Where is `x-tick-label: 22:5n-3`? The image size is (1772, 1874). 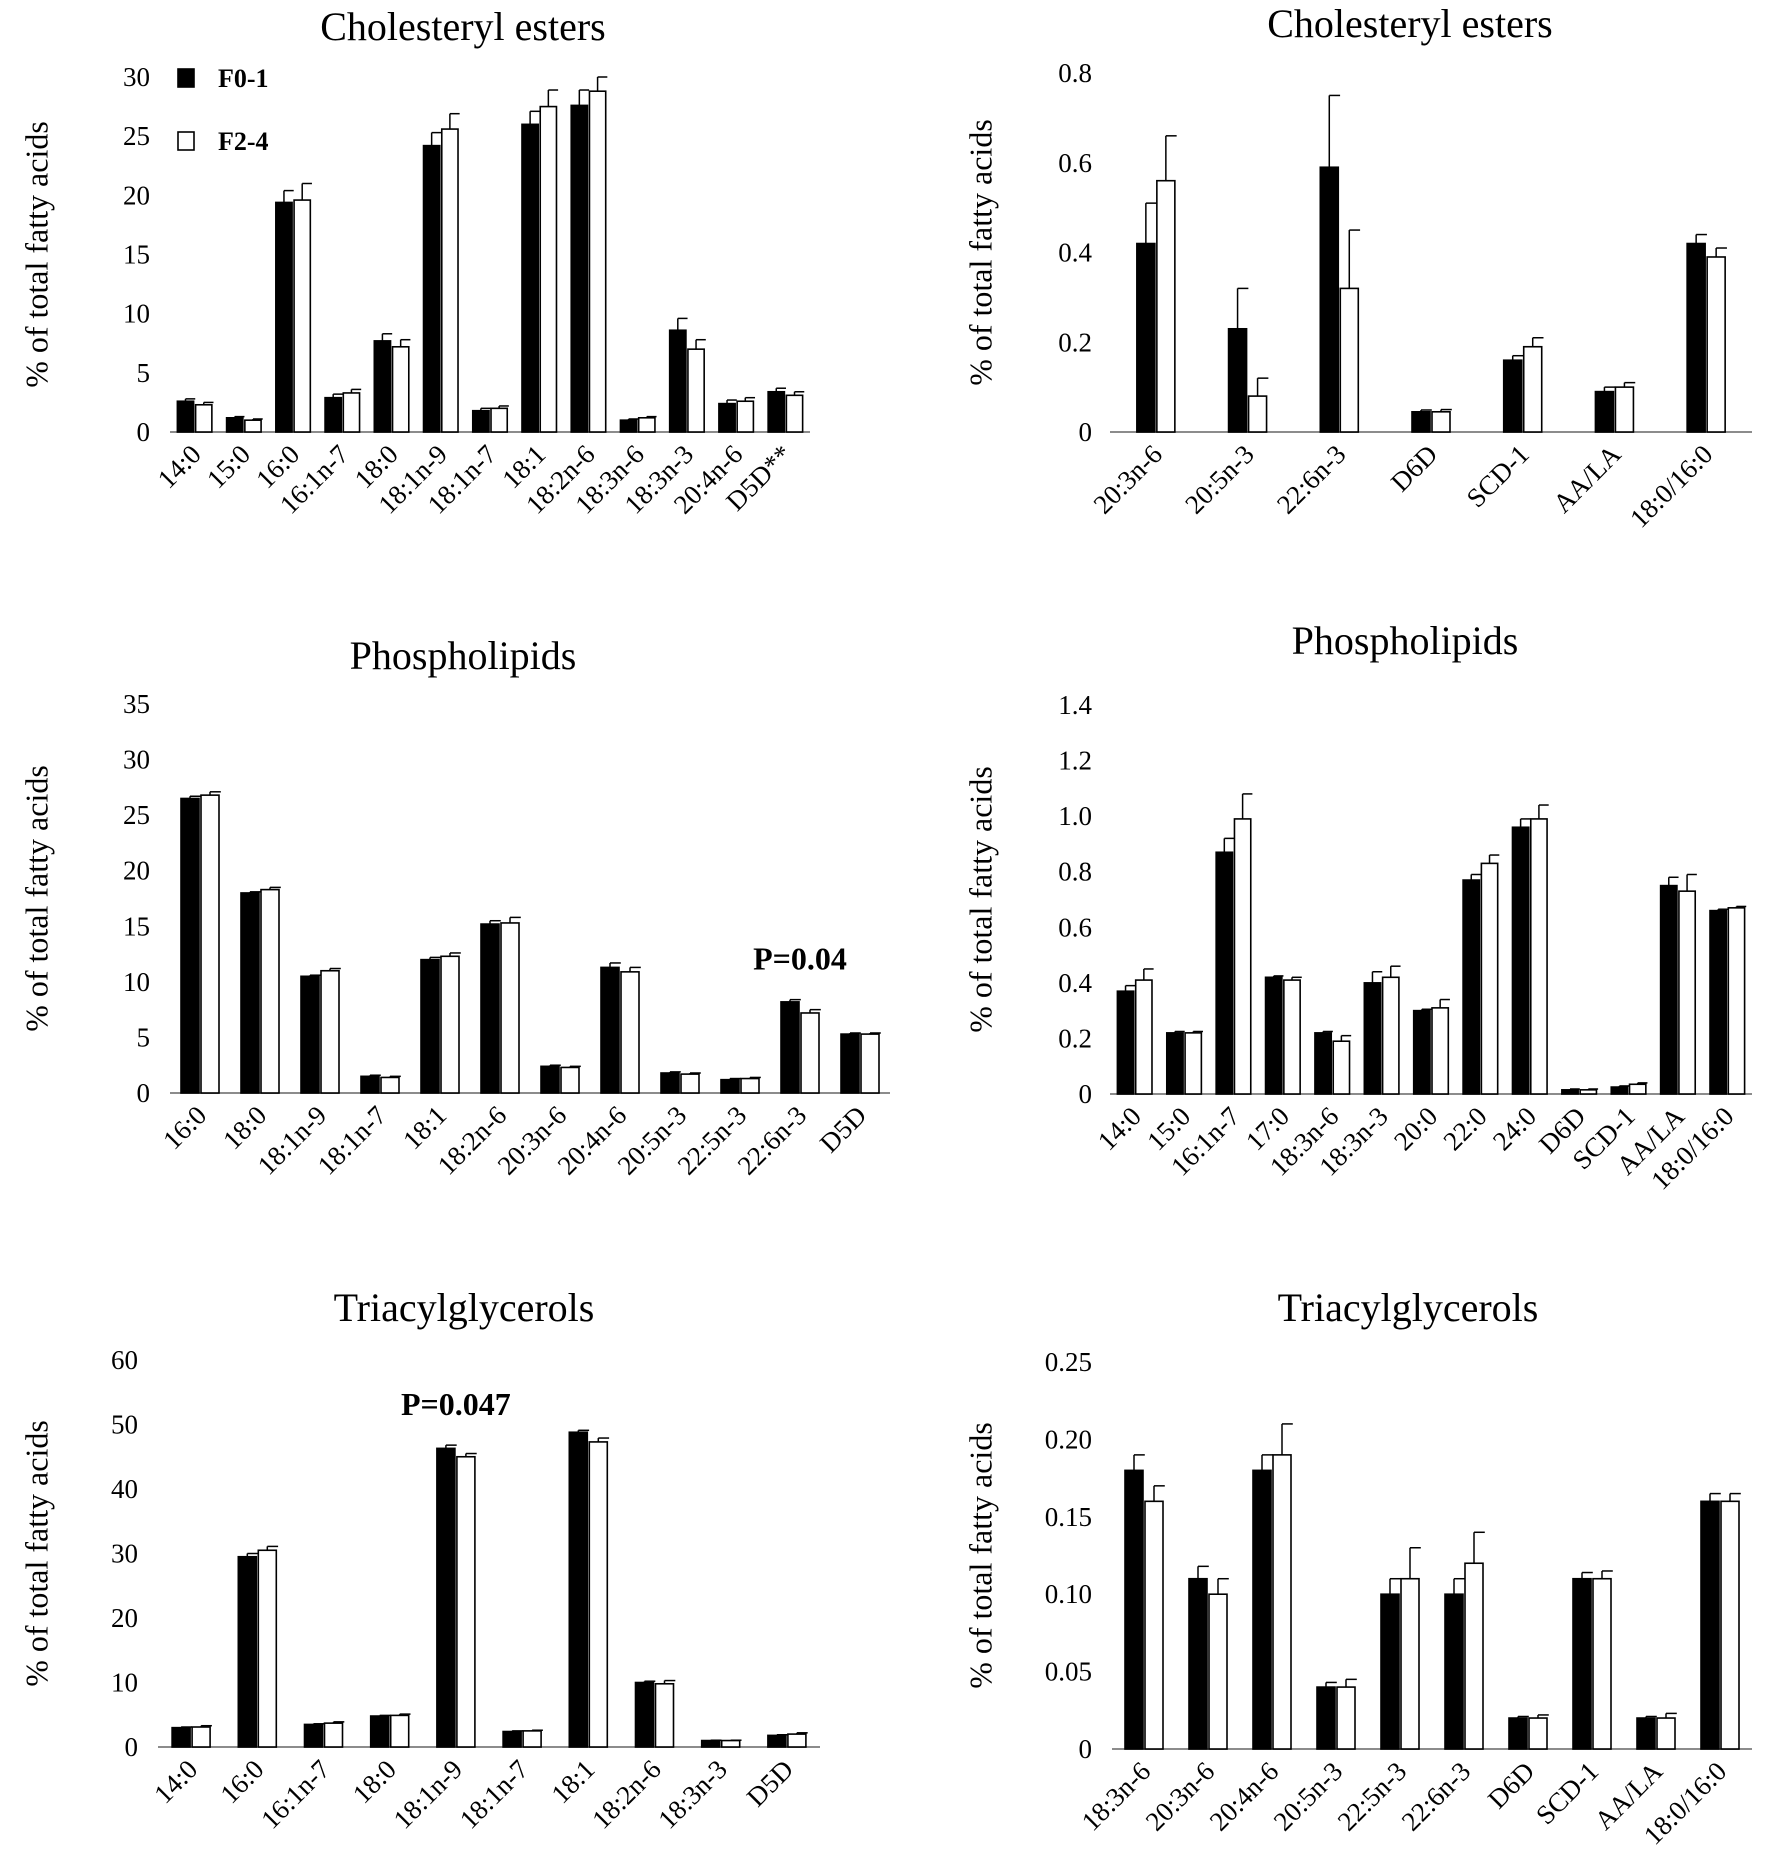
x-tick-label: 22:5n-3 is located at coordinates (1372, 1796).